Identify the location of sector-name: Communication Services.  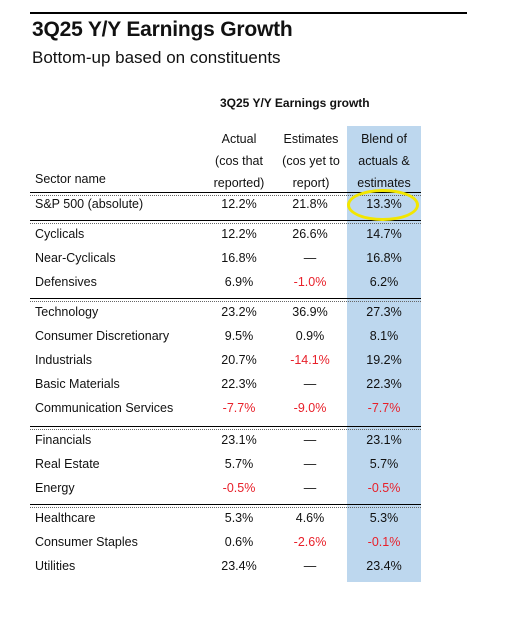
(104, 408).